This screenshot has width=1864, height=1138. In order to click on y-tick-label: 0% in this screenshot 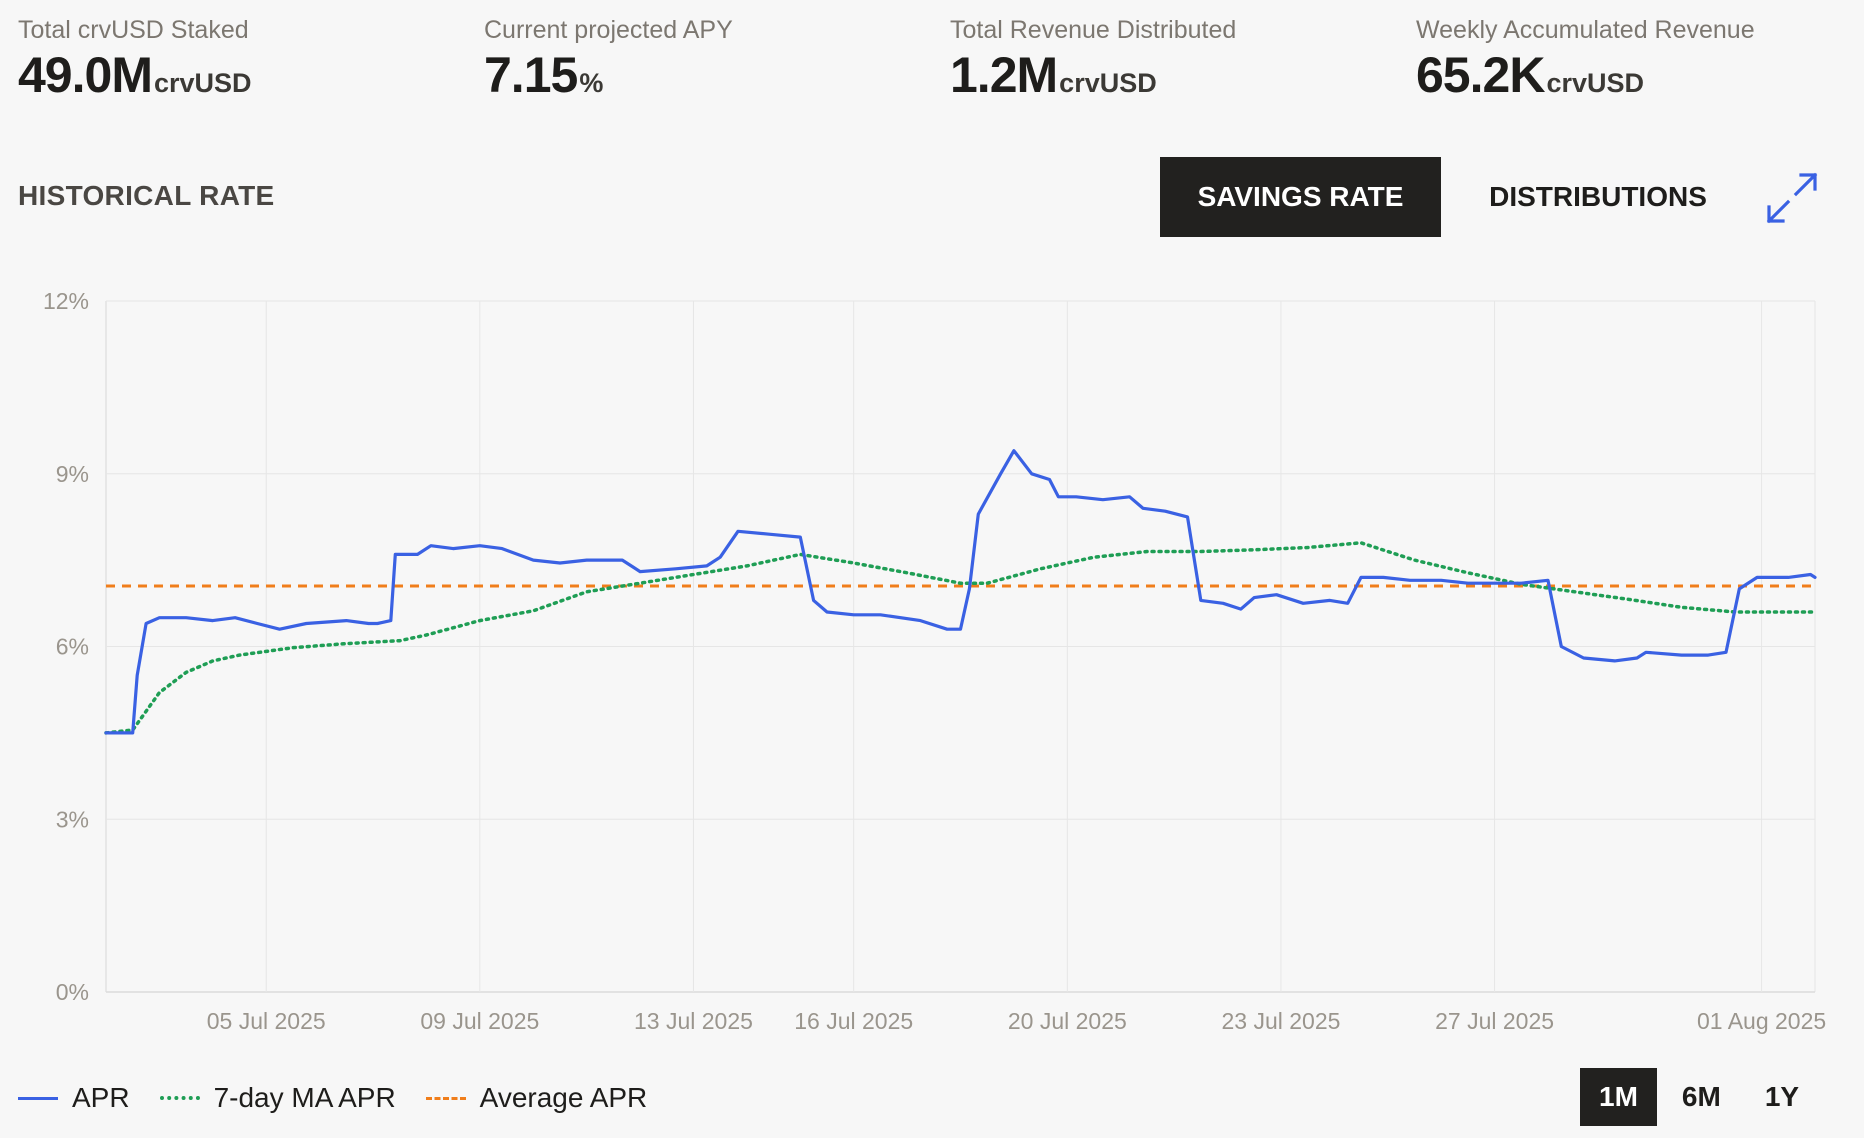, I will do `click(72, 992)`.